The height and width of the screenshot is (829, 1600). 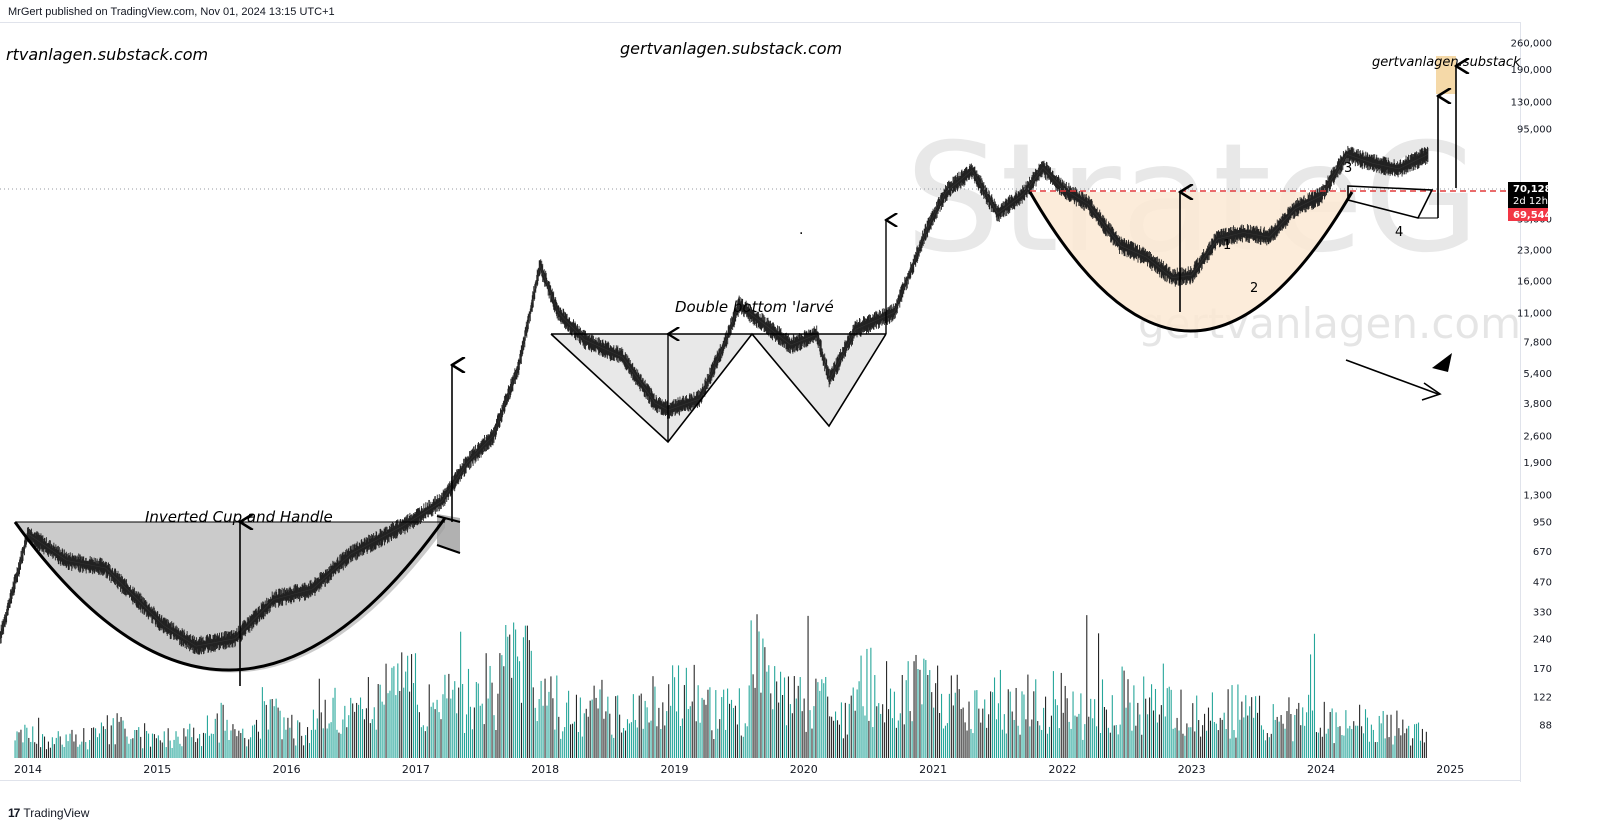 I want to click on wave-label-4: 4, so click(x=1399, y=232).